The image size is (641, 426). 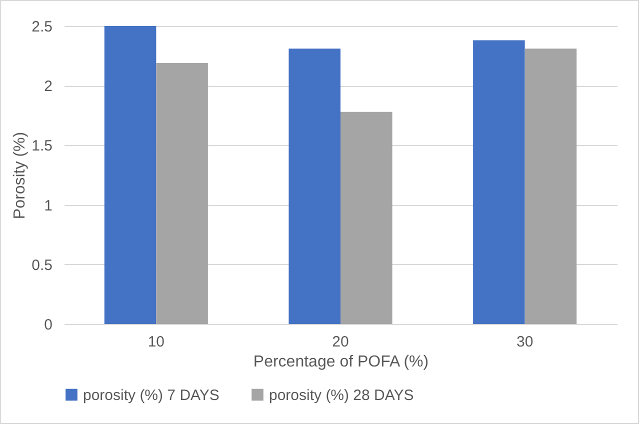 What do you see at coordinates (151, 395) in the screenshot?
I see `legend-label: porosity (%) 7 DAYS` at bounding box center [151, 395].